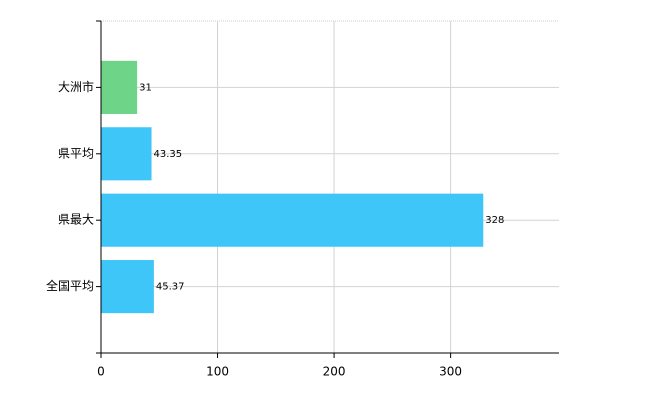 The height and width of the screenshot is (404, 650). I want to click on y-tick-label: 全国平均, so click(70, 285).